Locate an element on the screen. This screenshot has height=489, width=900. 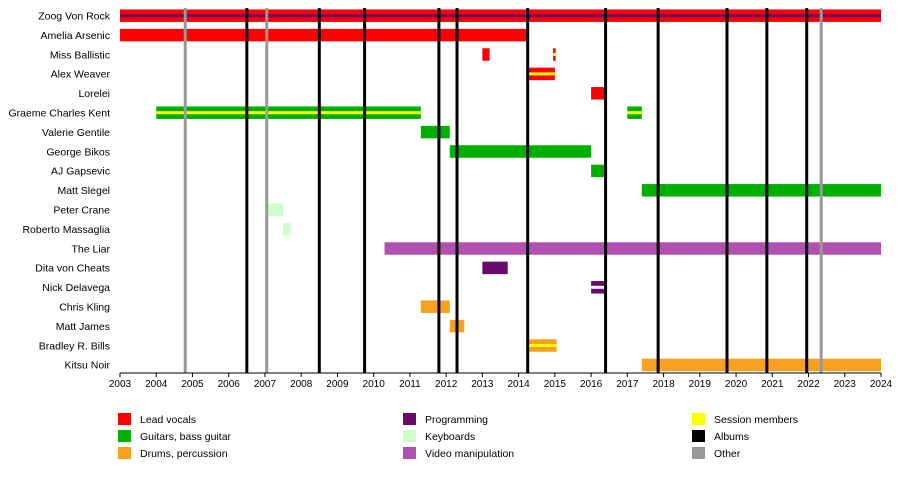
legend-label: Video manipulation is located at coordinates (469, 454).